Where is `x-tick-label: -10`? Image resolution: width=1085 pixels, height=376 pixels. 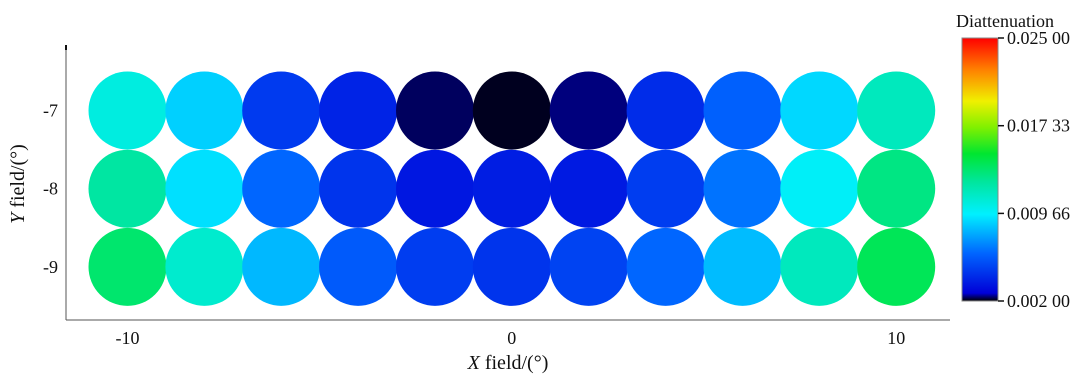
x-tick-label: -10 is located at coordinates (128, 338).